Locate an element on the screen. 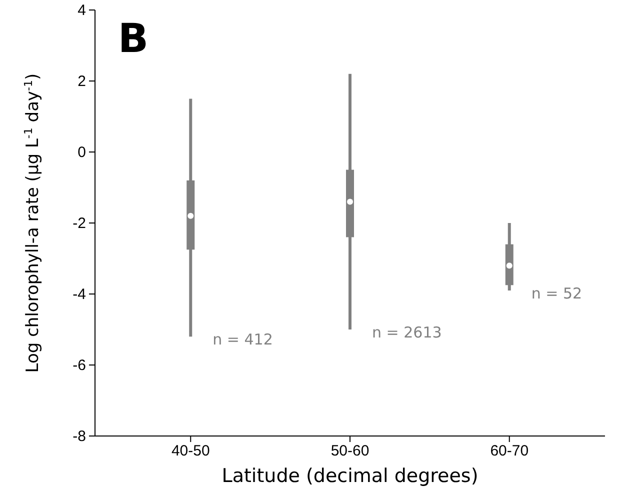 The image size is (621, 494). x-tick-label: 40-50 is located at coordinates (190, 451).